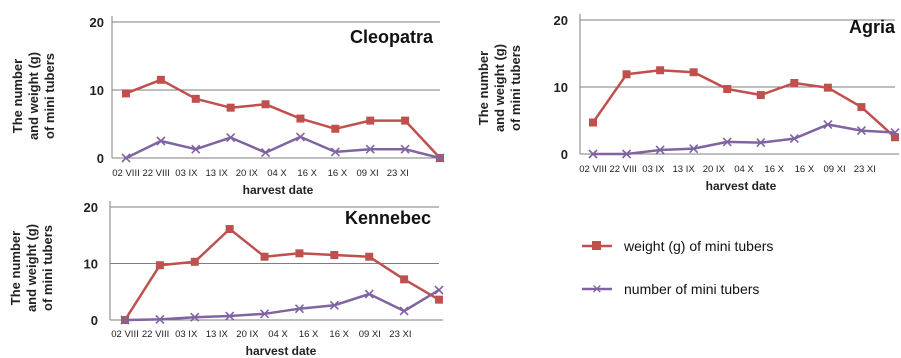 The image size is (901, 358). I want to click on legend-number-marker: ✕, so click(597, 289).